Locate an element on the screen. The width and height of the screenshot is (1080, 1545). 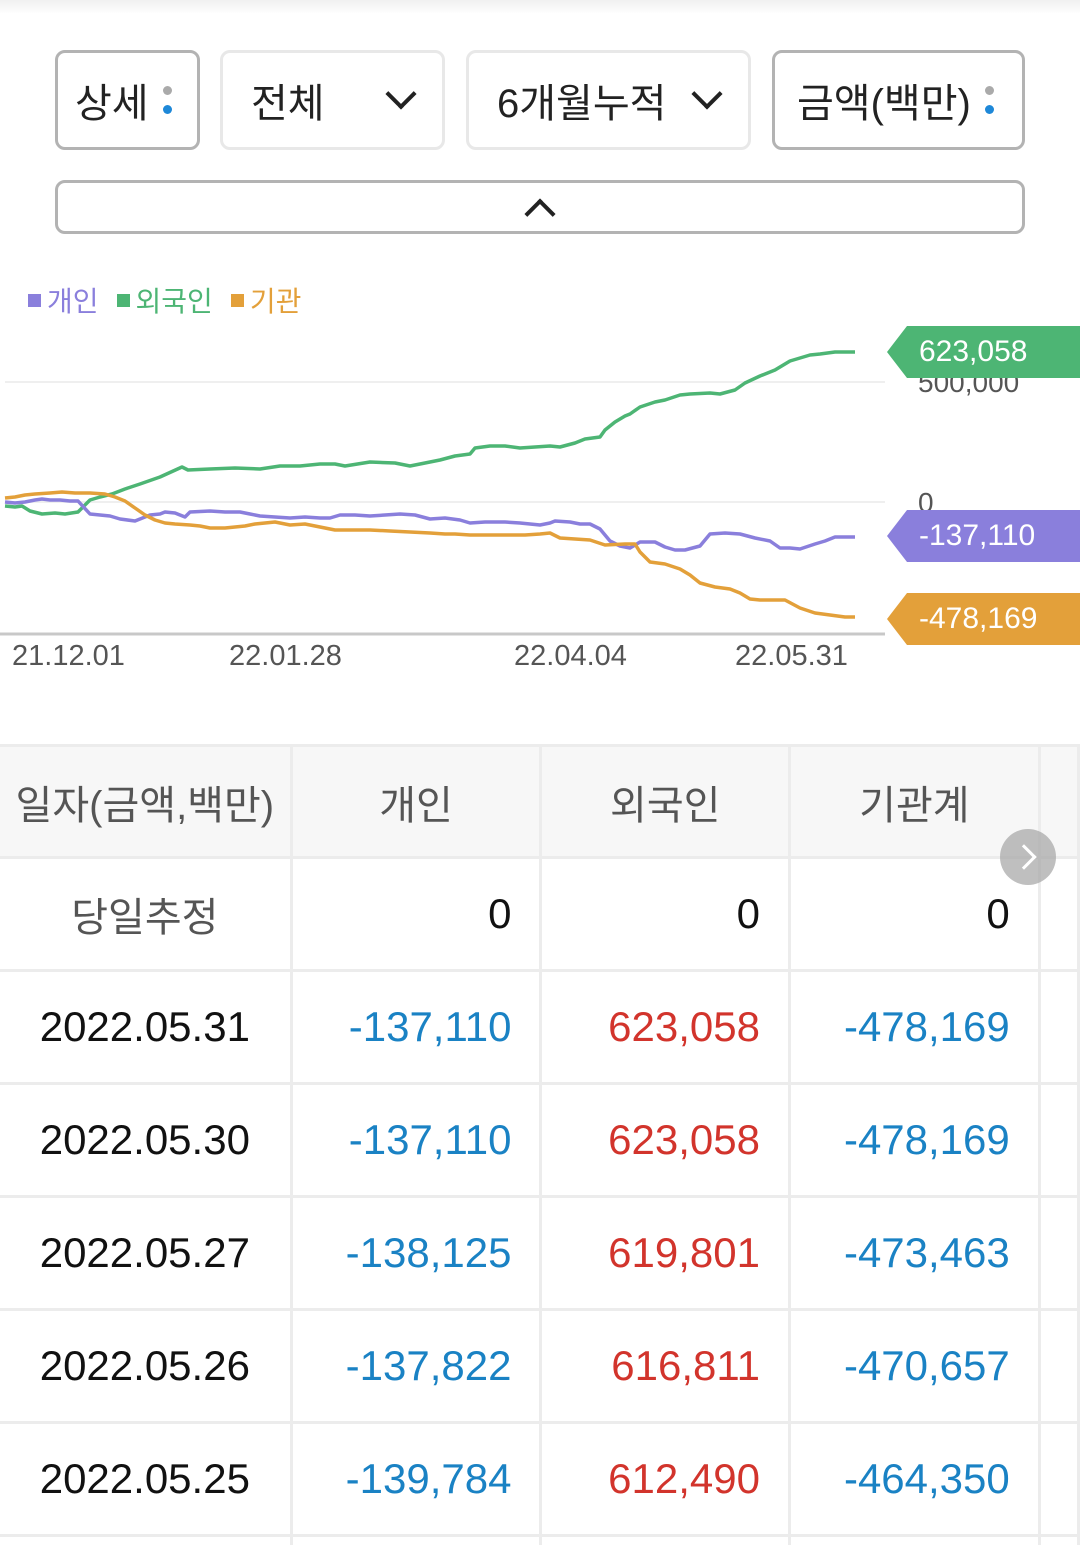
estimate-label: 당일추정 is located at coordinates (146, 914).